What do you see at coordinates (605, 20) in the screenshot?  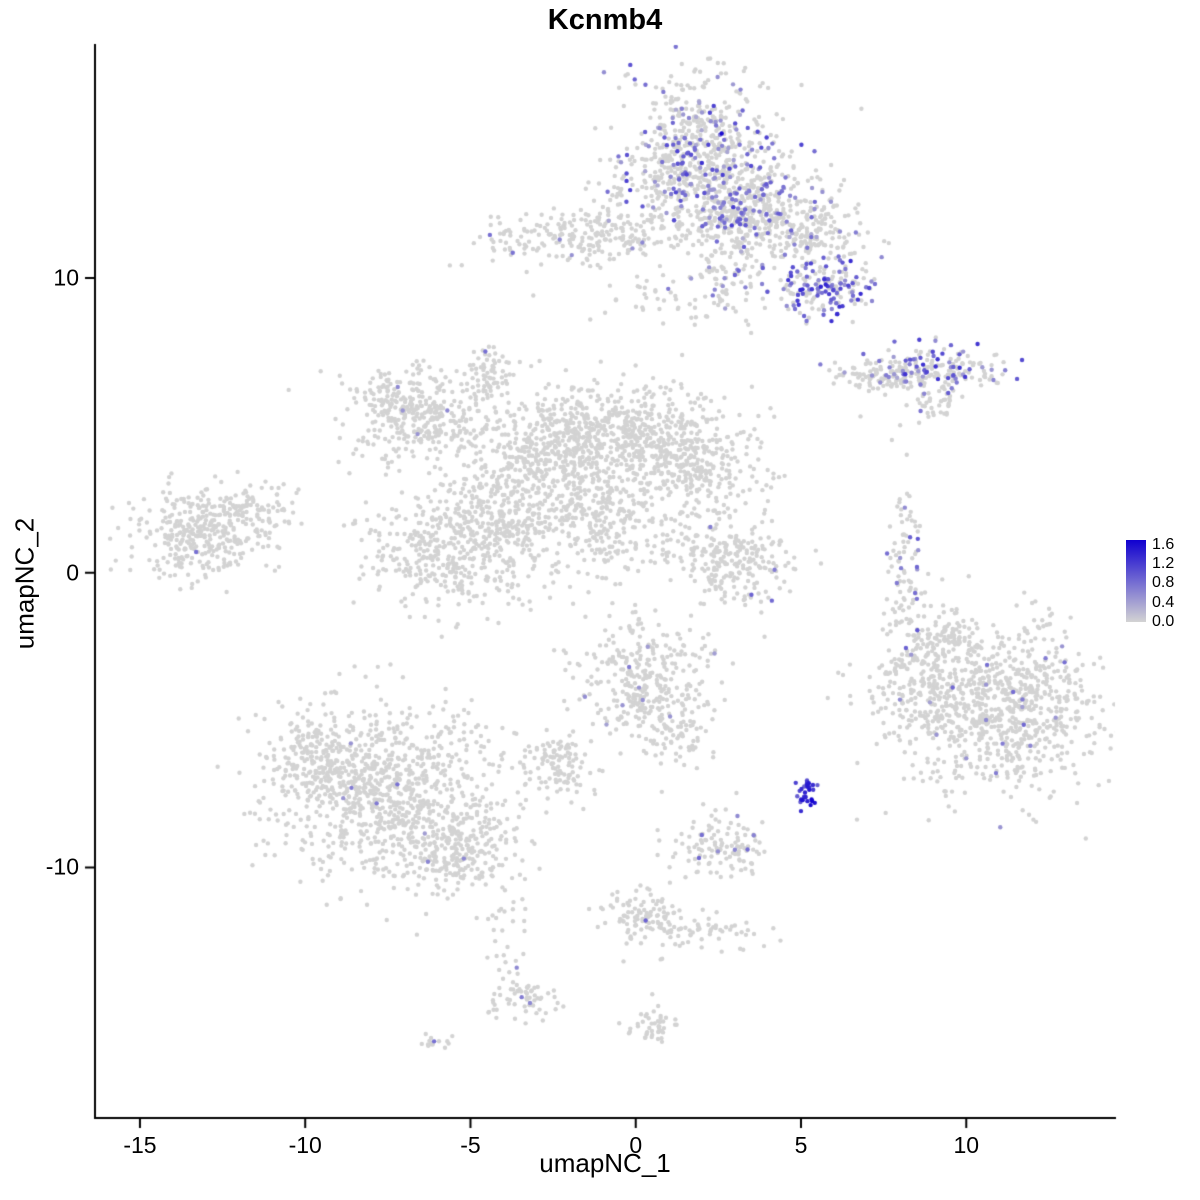 I see `plot-title: Kcnmb4` at bounding box center [605, 20].